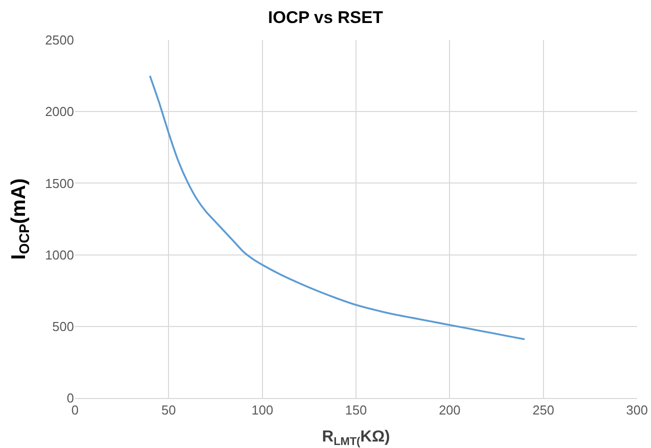 The image size is (651, 448). What do you see at coordinates (262, 410) in the screenshot?
I see `x-tick-label: 100` at bounding box center [262, 410].